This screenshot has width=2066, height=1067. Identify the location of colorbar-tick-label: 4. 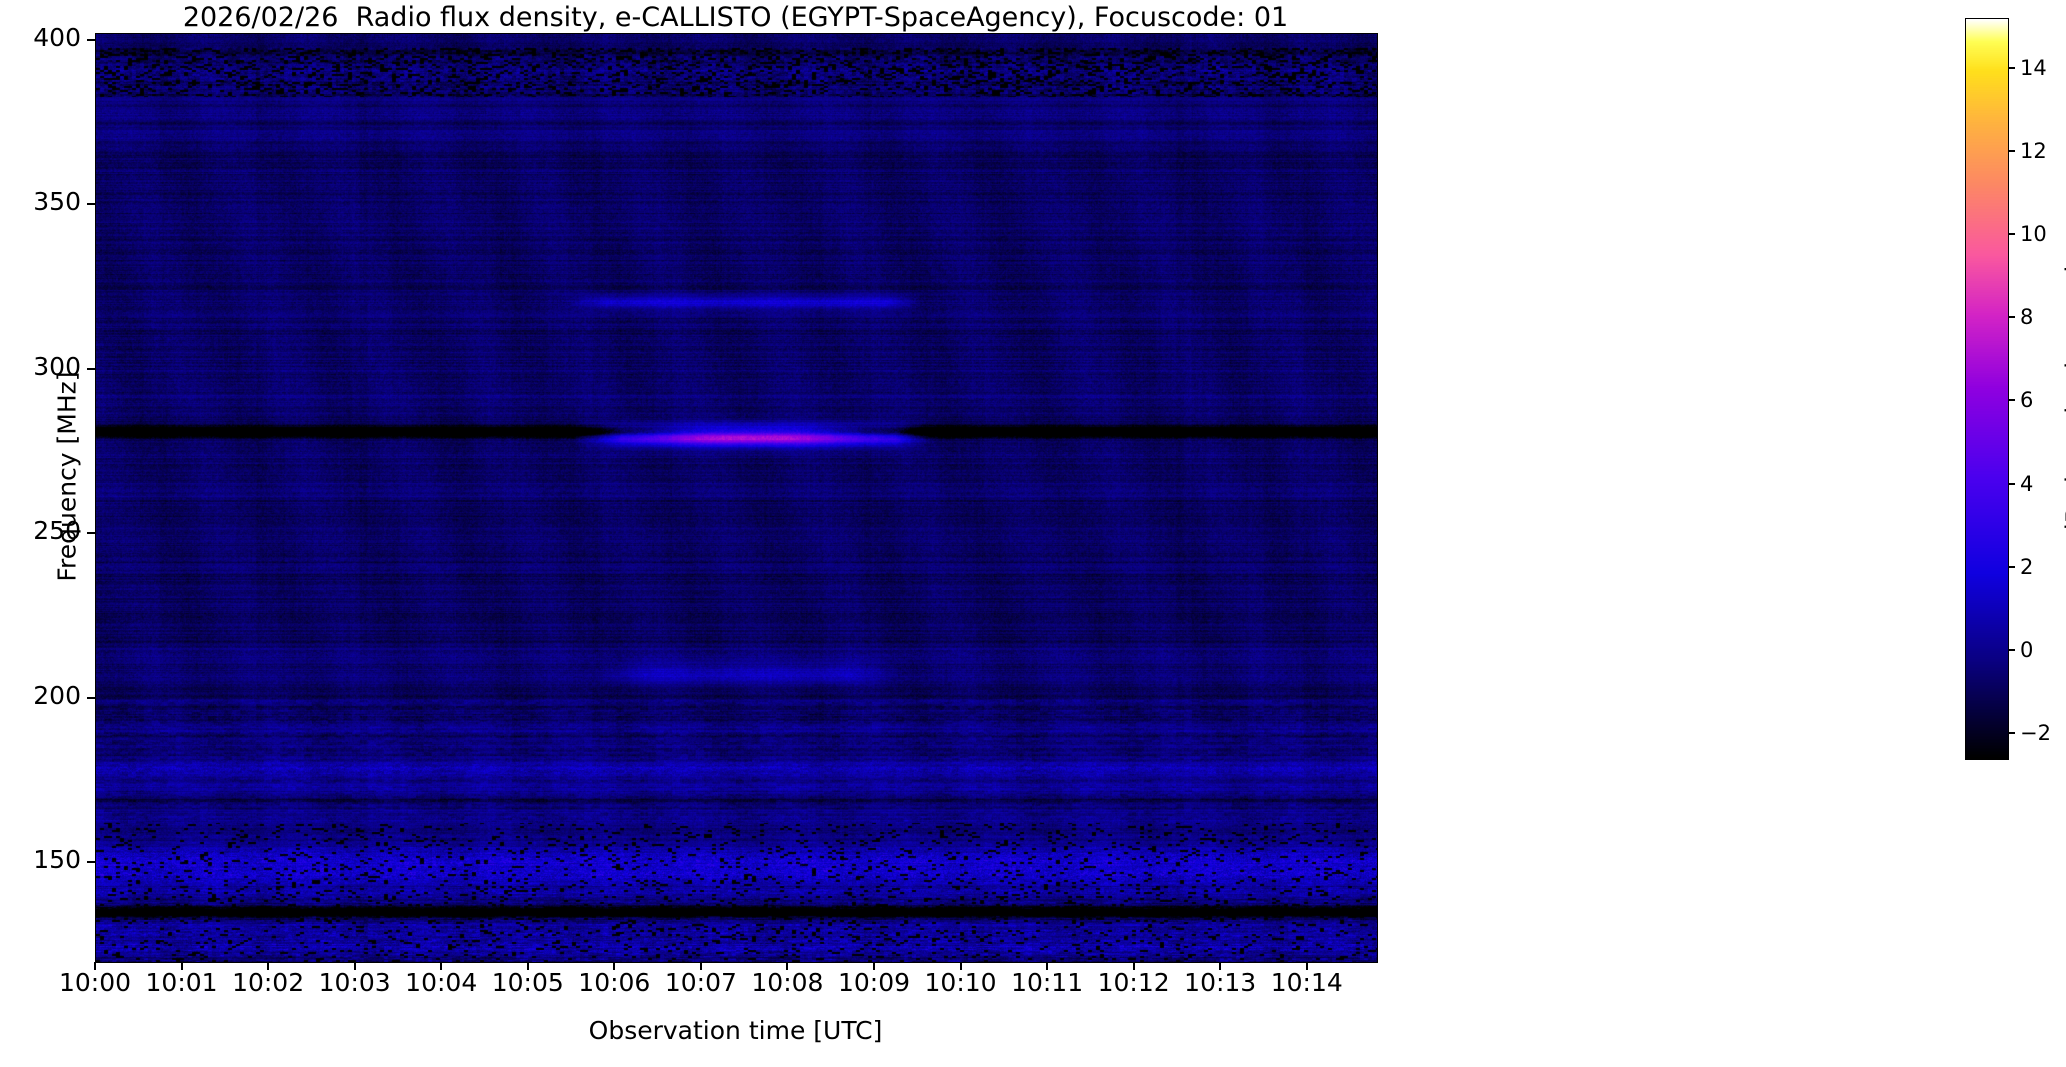
(2027, 483).